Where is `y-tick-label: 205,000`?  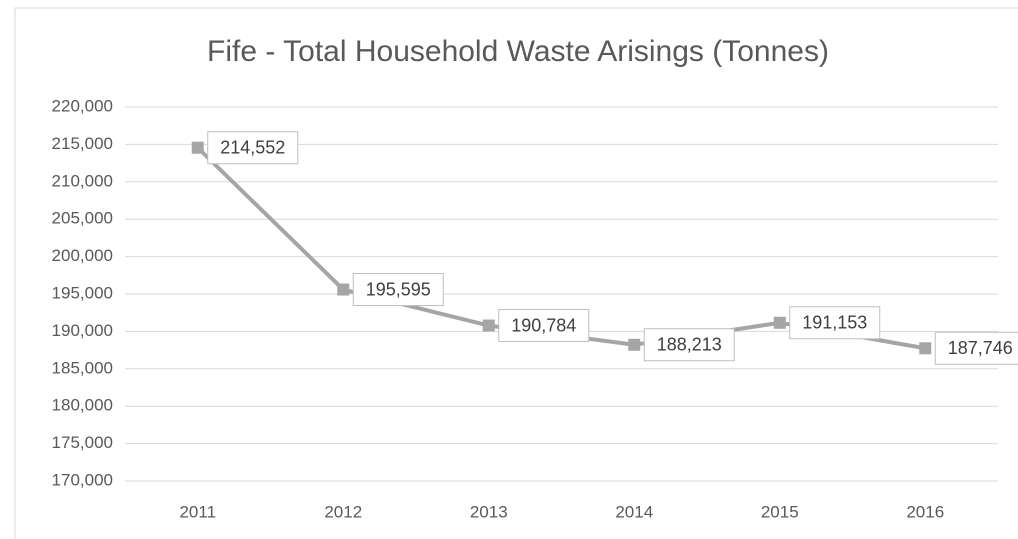 y-tick-label: 205,000 is located at coordinates (82, 218).